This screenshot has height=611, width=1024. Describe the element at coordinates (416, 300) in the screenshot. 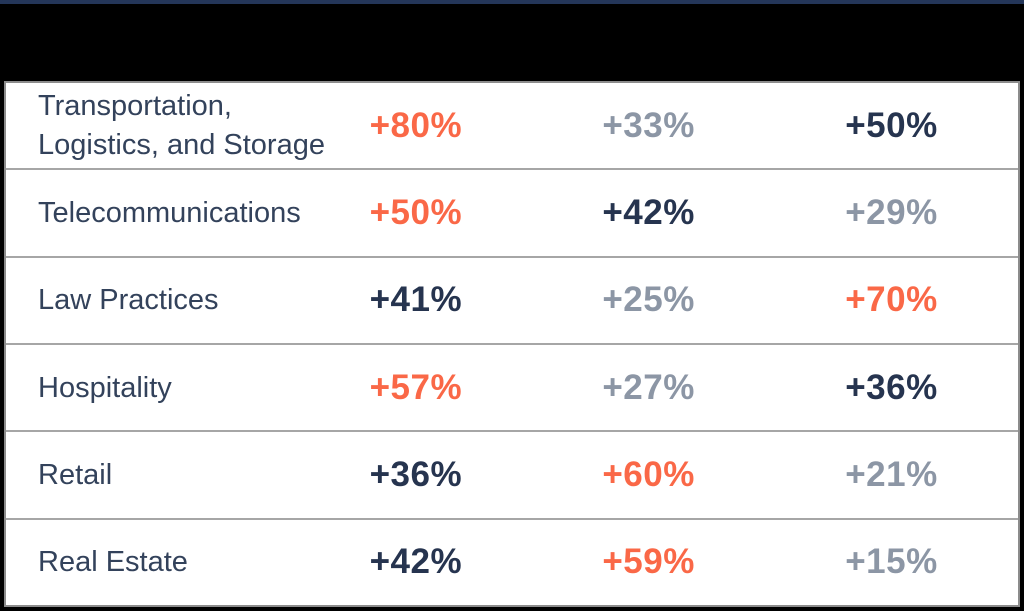

I see `metric-value: +41%` at that location.